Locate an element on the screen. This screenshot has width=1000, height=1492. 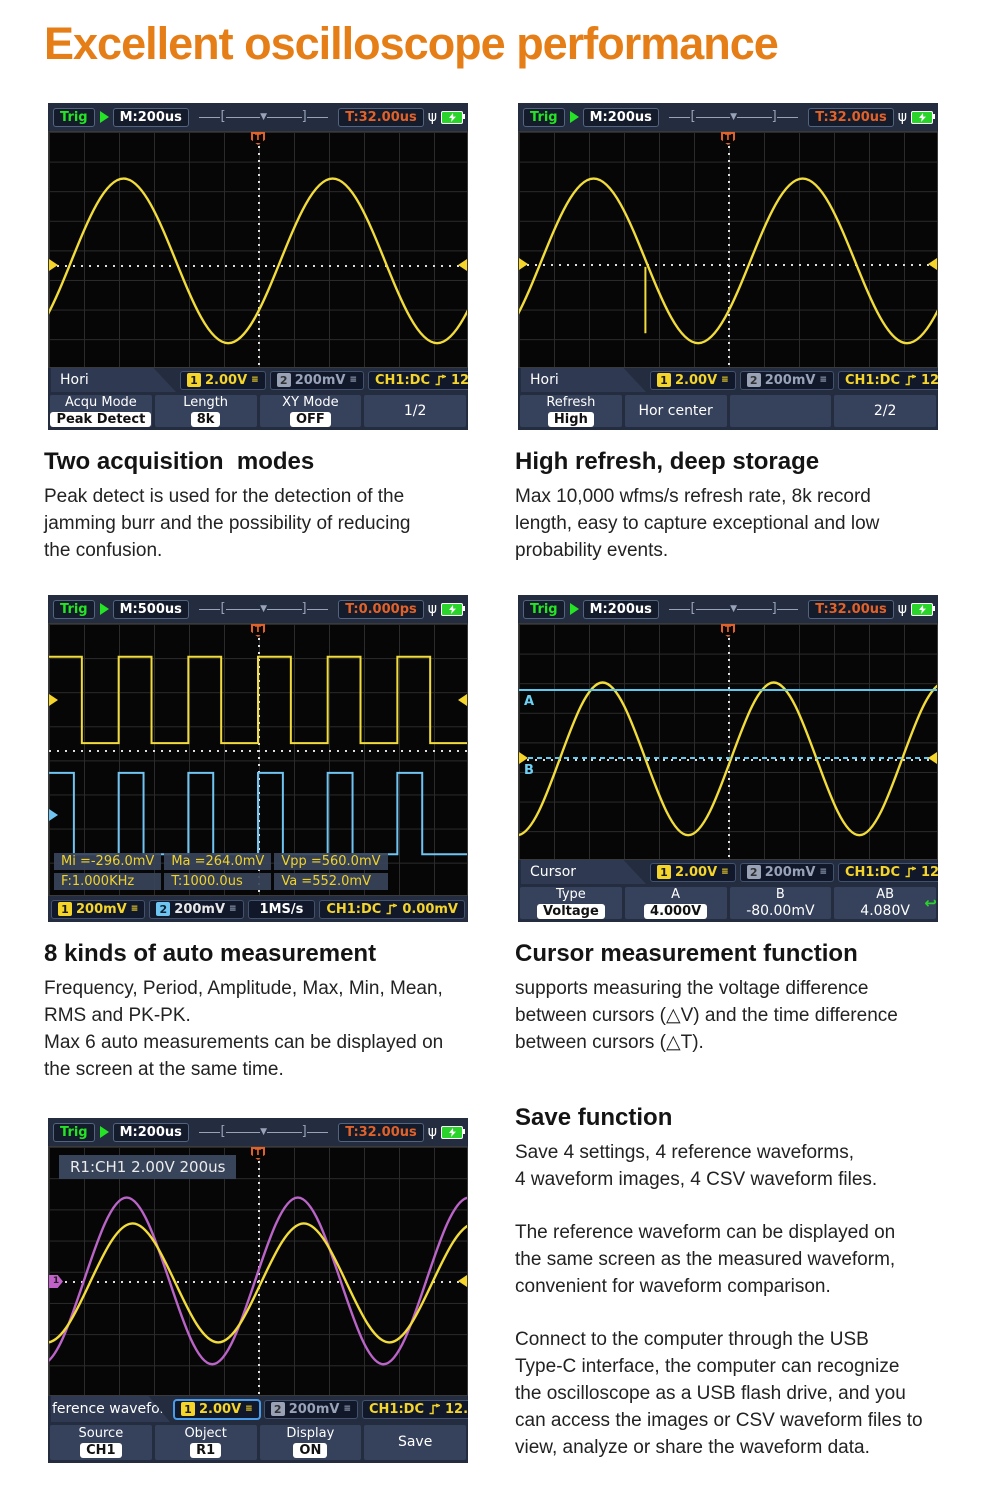
menu-hor-center: Hor center is located at coordinates (675, 411).